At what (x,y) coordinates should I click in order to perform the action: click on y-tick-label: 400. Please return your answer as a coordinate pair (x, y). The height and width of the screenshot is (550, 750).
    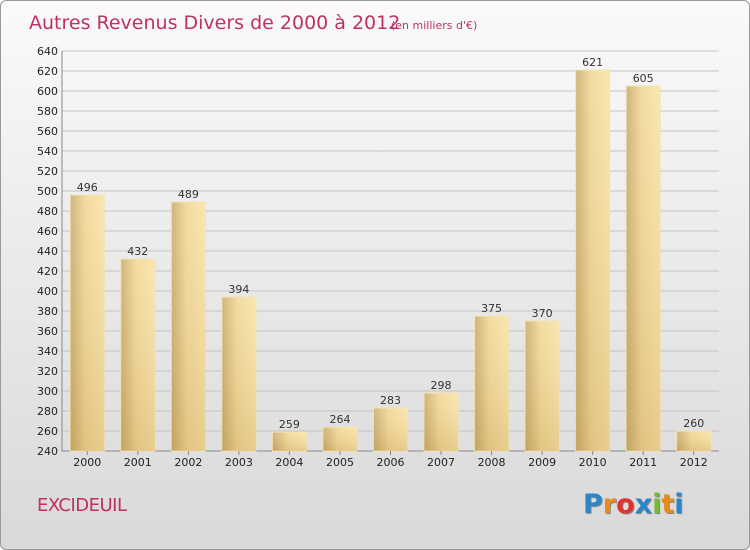
    Looking at the image, I should click on (47, 291).